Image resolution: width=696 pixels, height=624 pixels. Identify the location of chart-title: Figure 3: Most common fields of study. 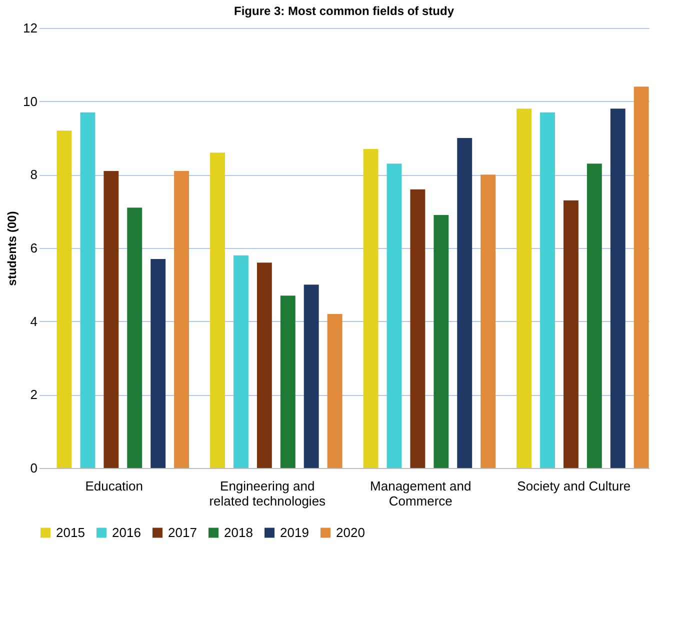
(344, 11).